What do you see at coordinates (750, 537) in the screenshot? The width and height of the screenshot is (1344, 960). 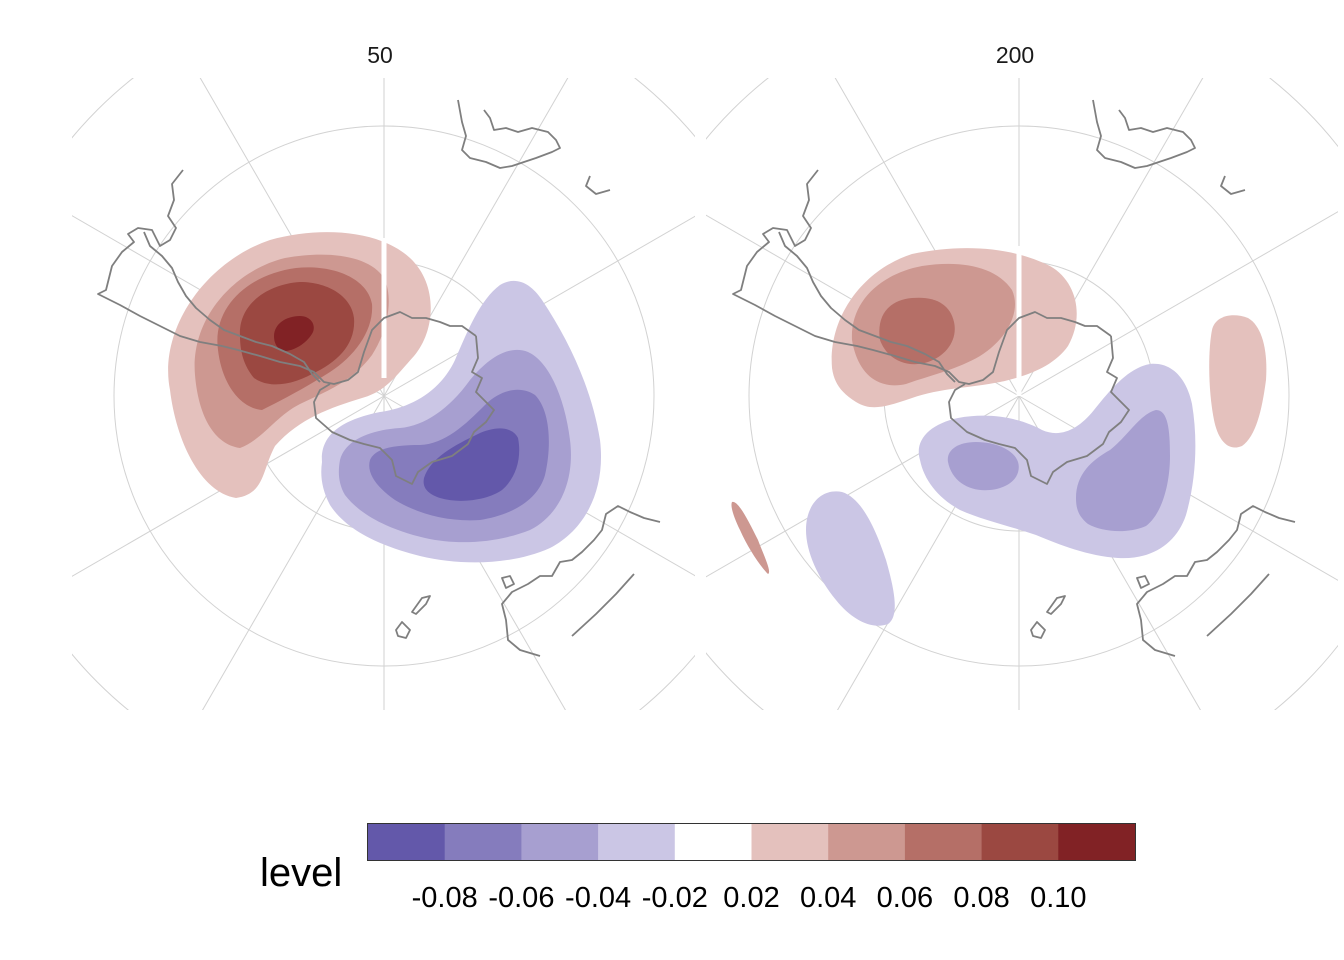 I see `positive-anomaly-southwest` at bounding box center [750, 537].